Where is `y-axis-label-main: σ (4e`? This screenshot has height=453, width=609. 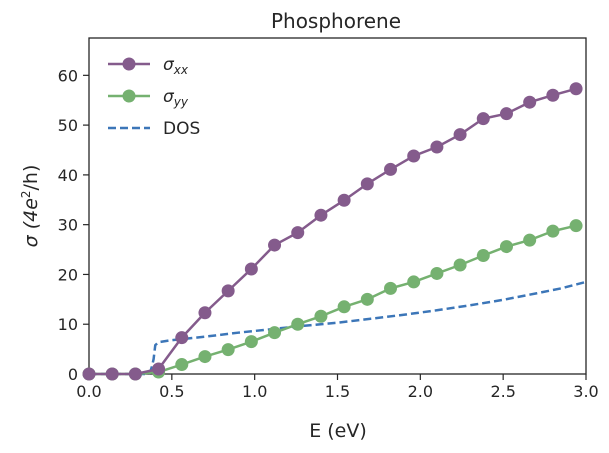
y-axis-label-main: σ (4e is located at coordinates (31, 222).